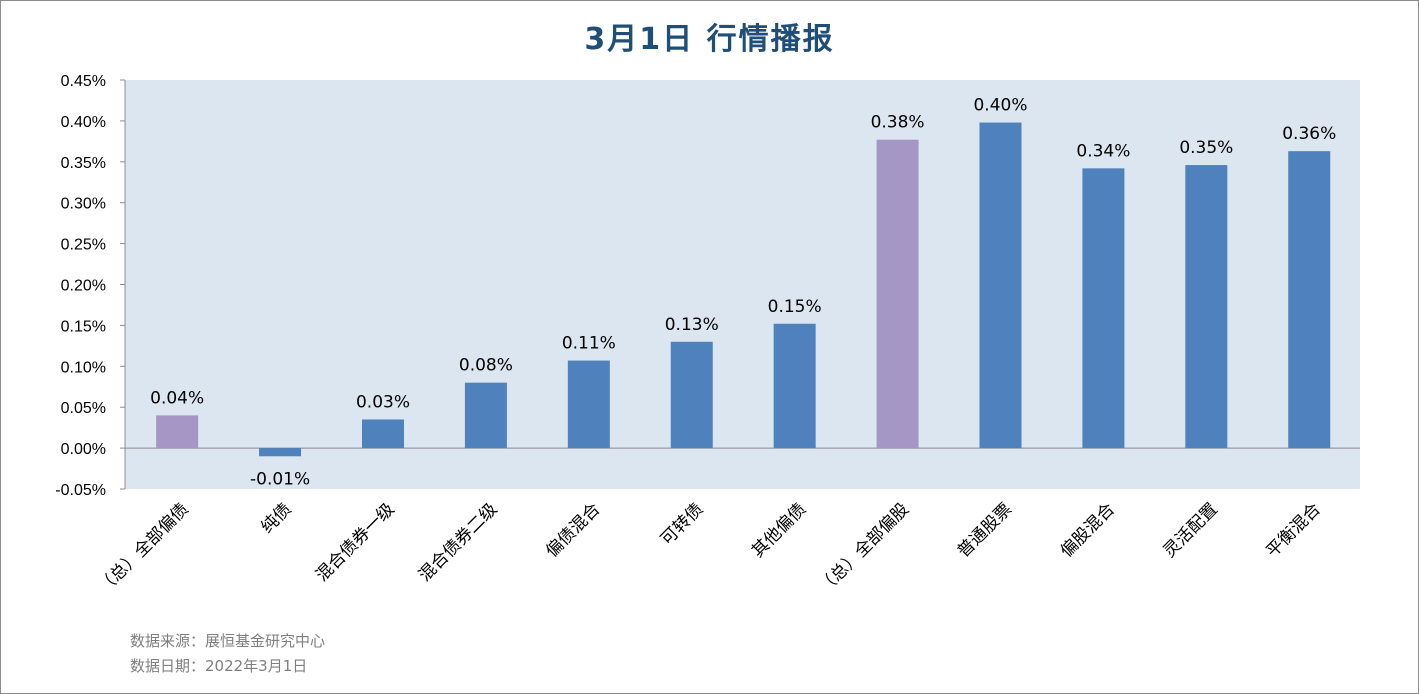 The height and width of the screenshot is (694, 1419). I want to click on y-tick-label: 0.15%, so click(83, 326).